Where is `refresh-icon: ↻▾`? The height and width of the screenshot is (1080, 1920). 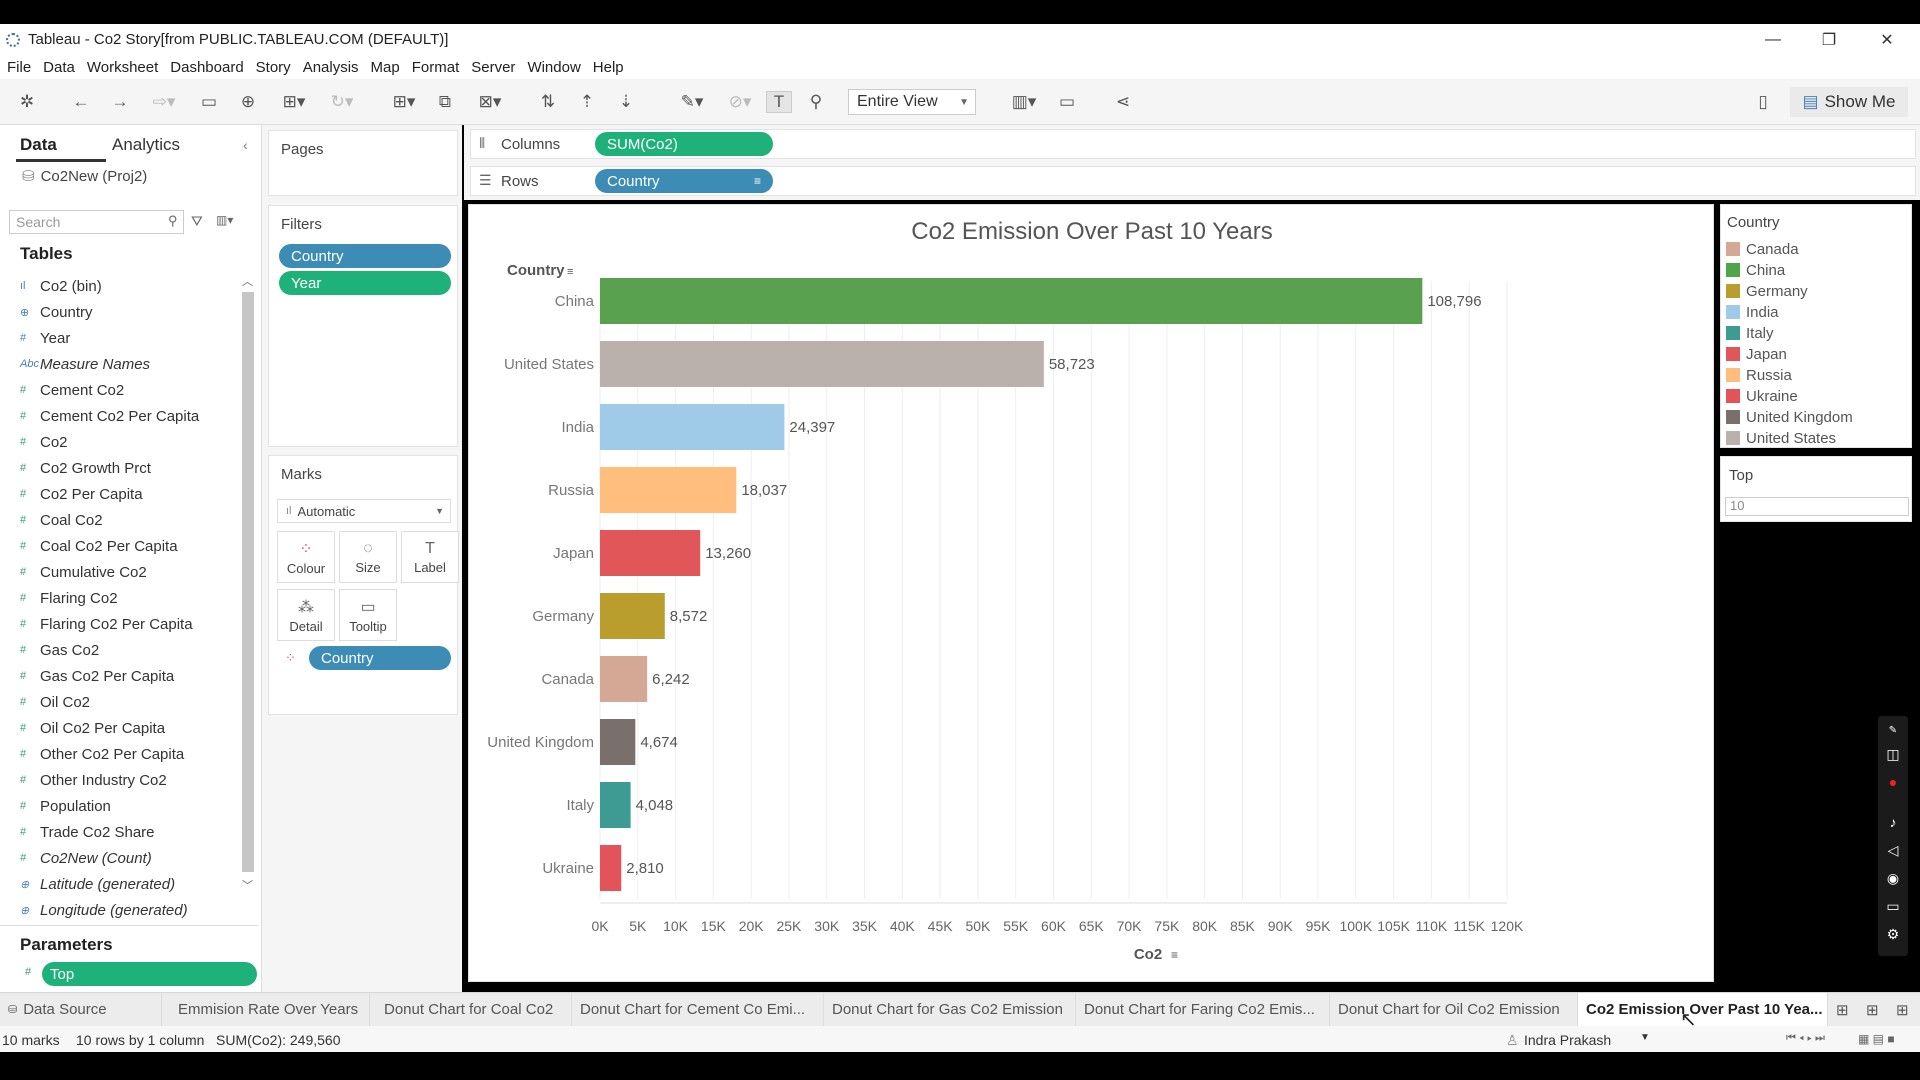
refresh-icon: ↻▾ is located at coordinates (342, 101).